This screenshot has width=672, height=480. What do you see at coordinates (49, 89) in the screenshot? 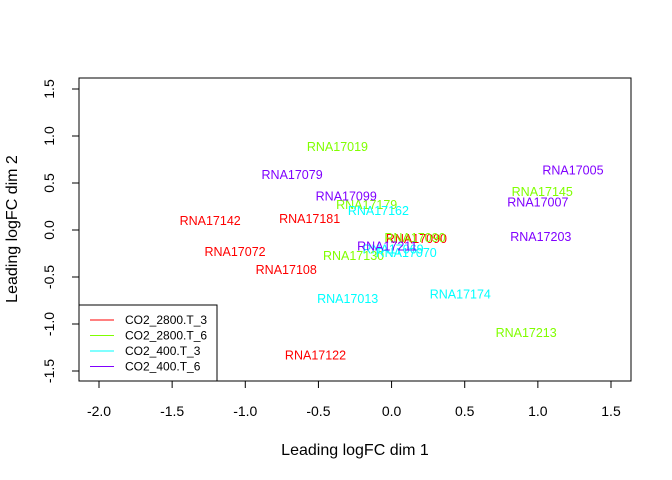
I see `y-tick-label: 1.5` at bounding box center [49, 89].